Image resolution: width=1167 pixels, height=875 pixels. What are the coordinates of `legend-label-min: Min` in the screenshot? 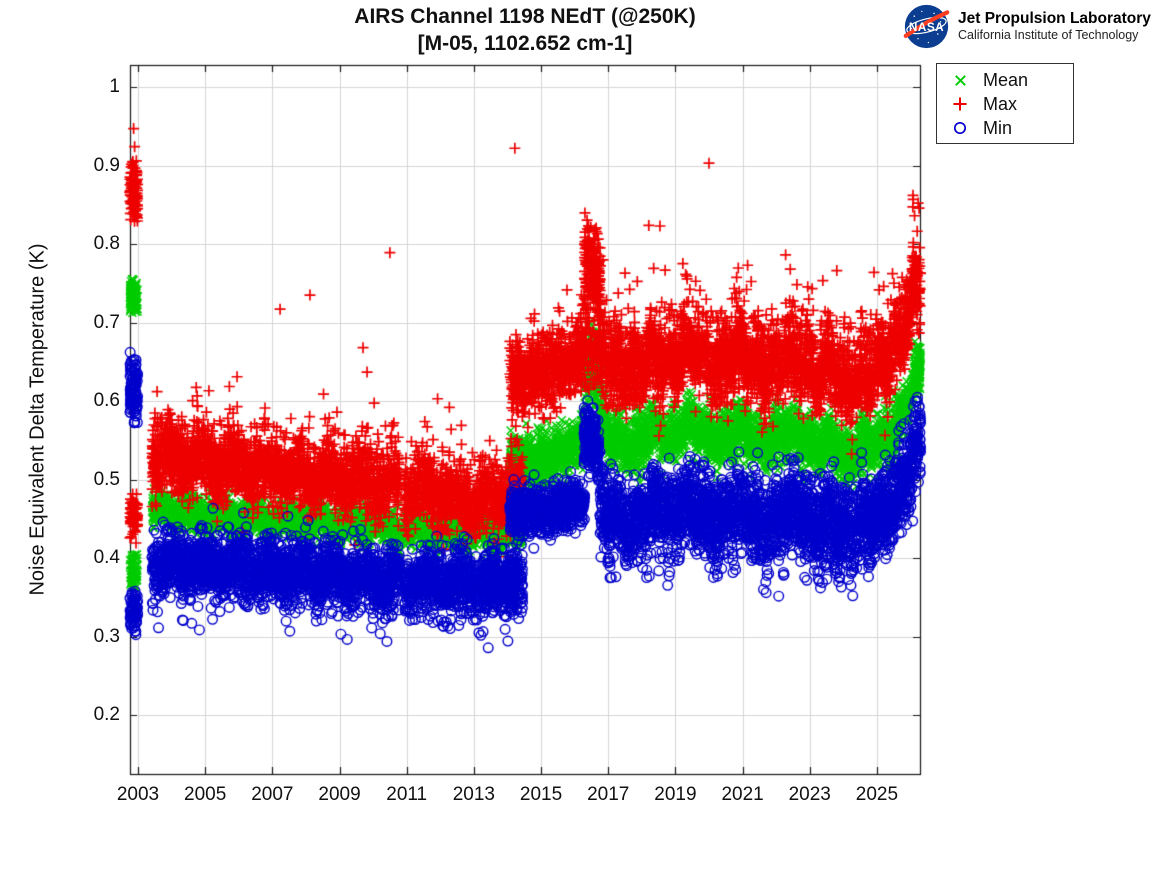 It's located at (998, 127).